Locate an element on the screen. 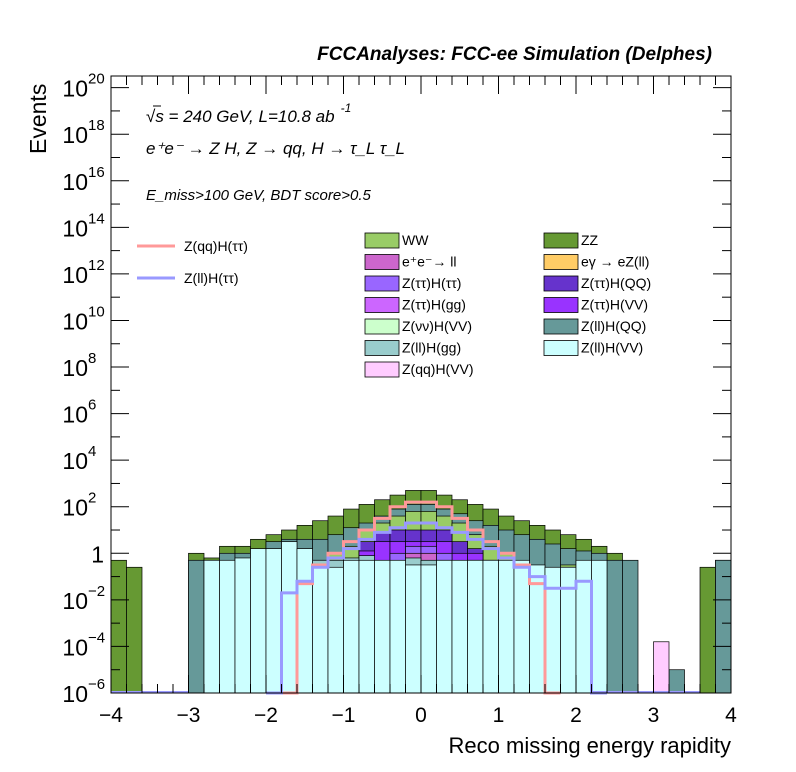 Image resolution: width=796 pixels, height=772 pixels. x-axis-label: Reco missing energy rapidity is located at coordinates (590, 745).